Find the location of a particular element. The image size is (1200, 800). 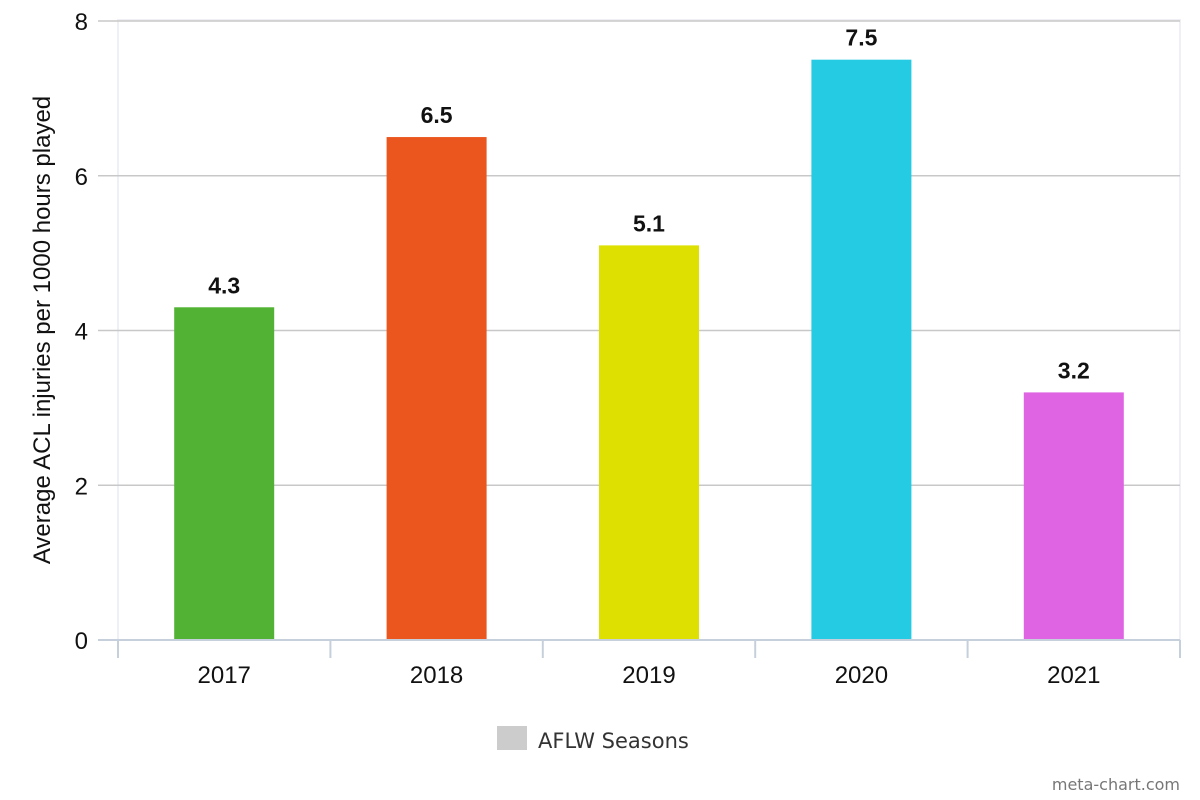

data-label: 7.5 is located at coordinates (861, 38).